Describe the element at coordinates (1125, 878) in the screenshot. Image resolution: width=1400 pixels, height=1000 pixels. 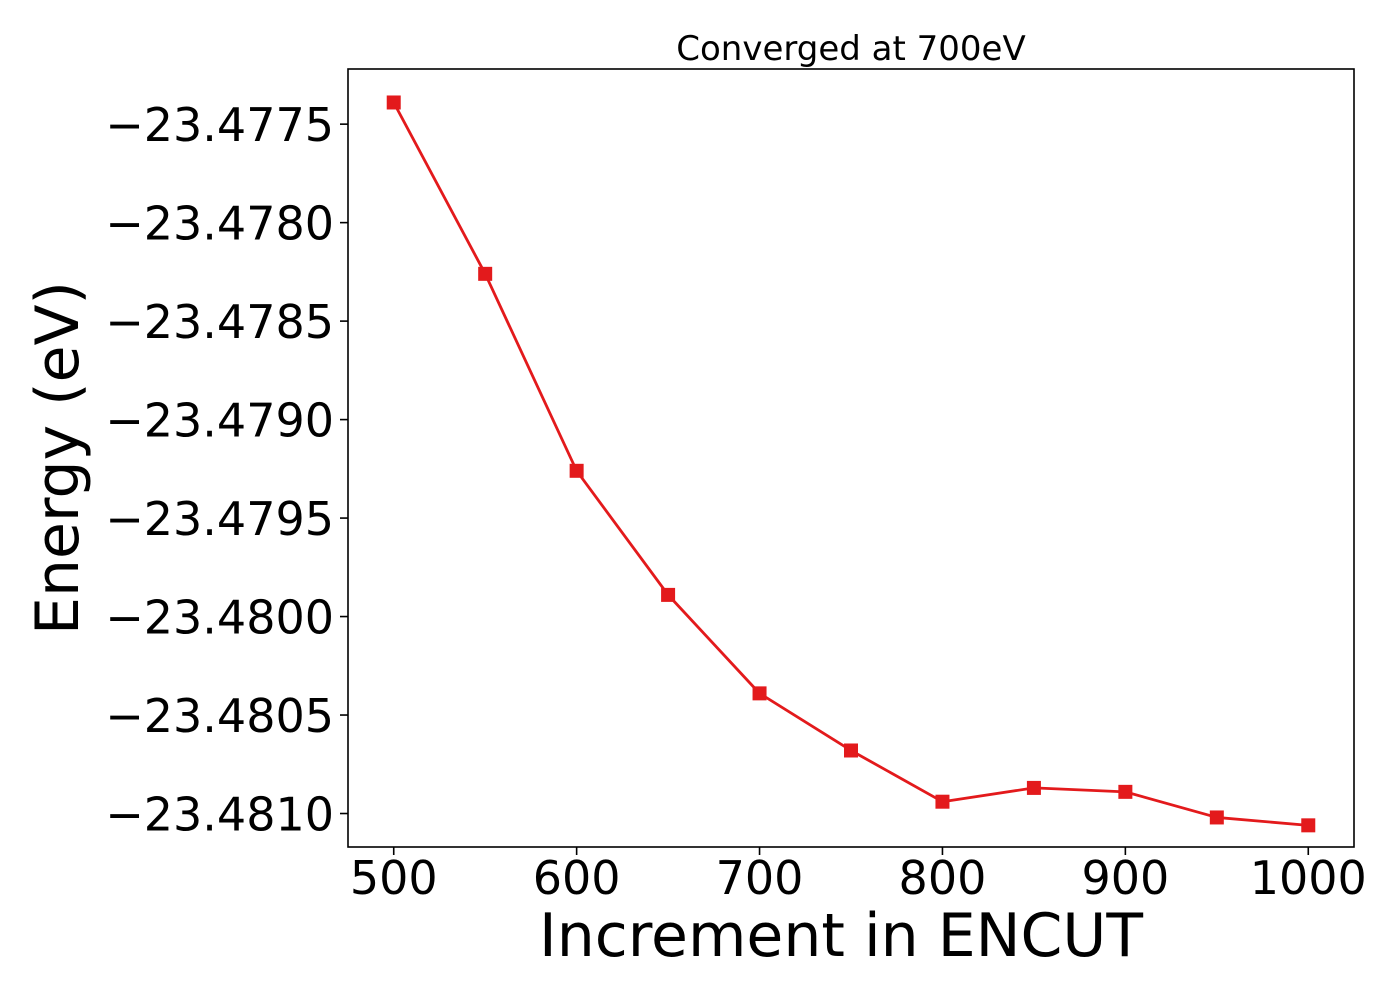
I see `x-tick-label: 900` at that location.